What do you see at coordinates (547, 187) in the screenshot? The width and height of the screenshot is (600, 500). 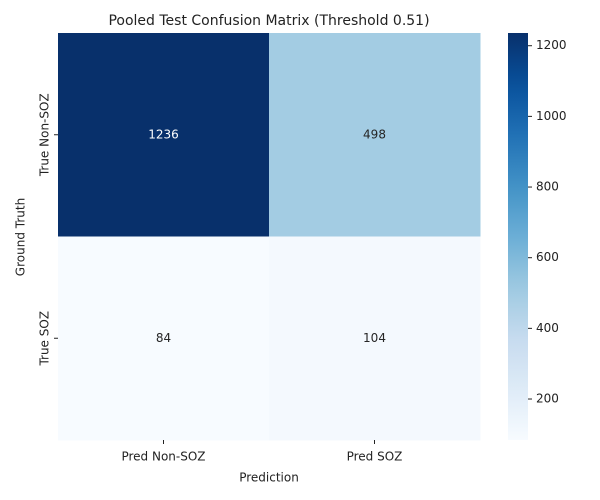 I see `colorbar-tick-label: 800` at bounding box center [547, 187].